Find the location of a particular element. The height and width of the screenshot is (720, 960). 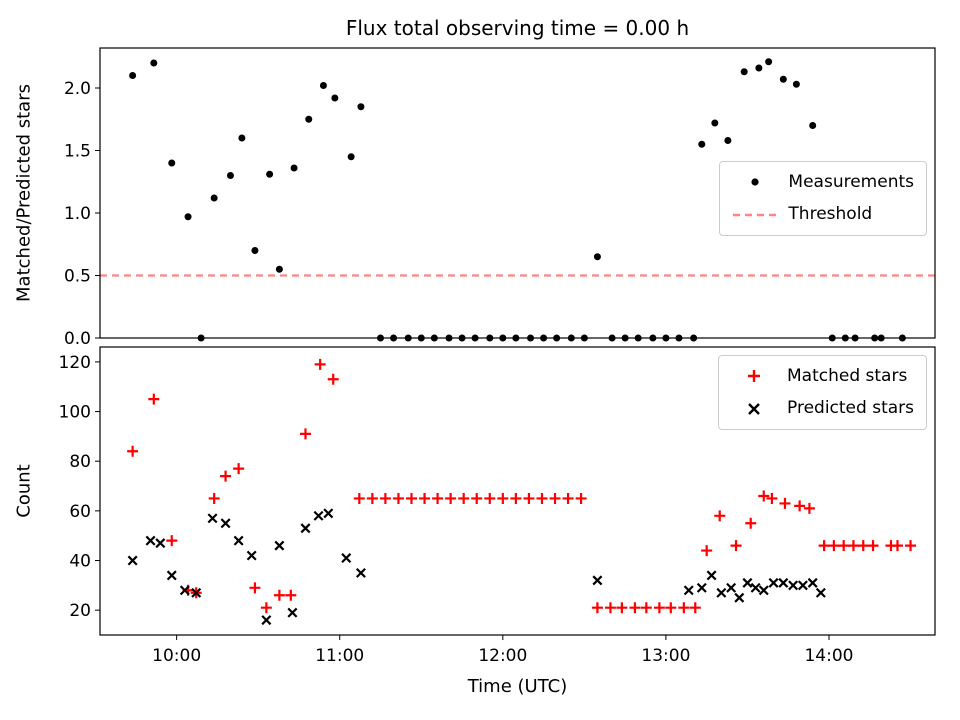

legend-bottom-plot: Matched stars Predicted stars is located at coordinates (822, 392).